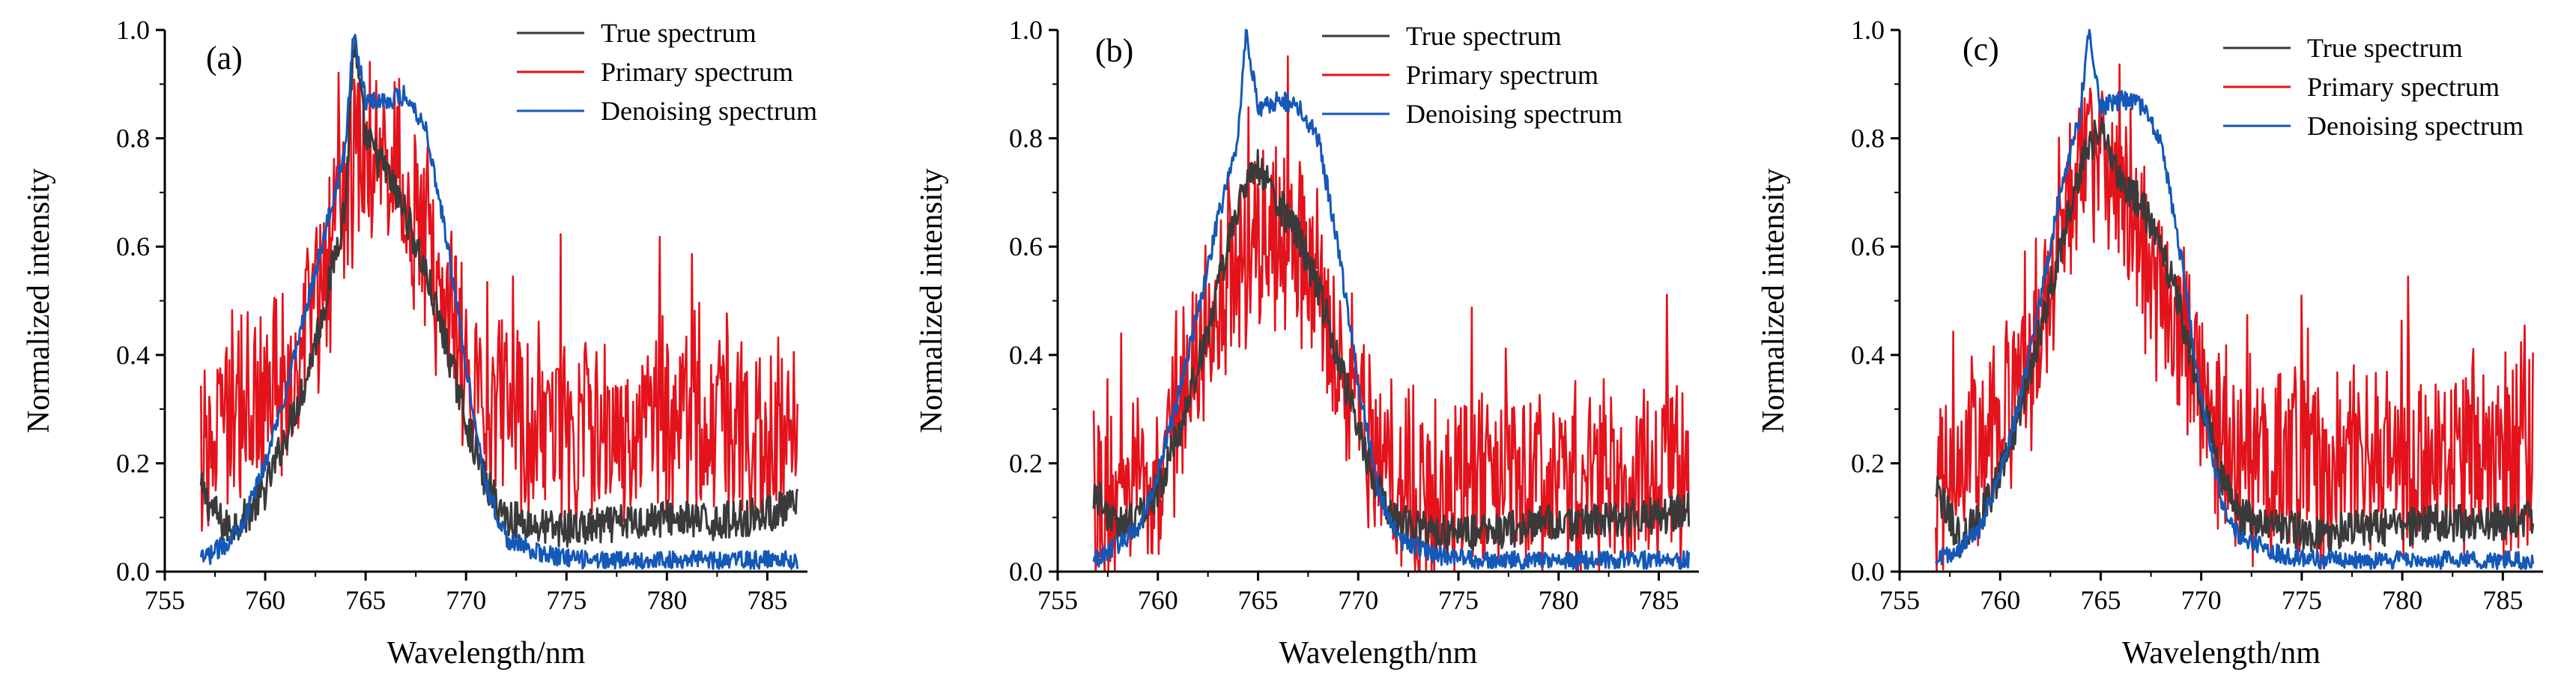 This screenshot has width=2576, height=675. Describe the element at coordinates (224, 58) in the screenshot. I see `panel-label: (a)` at that location.